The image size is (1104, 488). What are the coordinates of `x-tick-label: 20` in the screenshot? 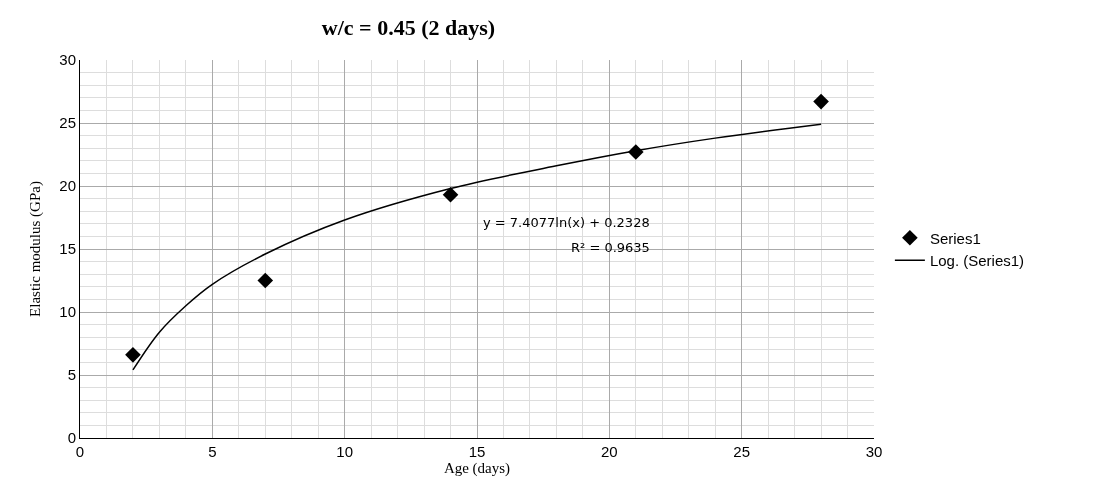 It's located at (609, 451).